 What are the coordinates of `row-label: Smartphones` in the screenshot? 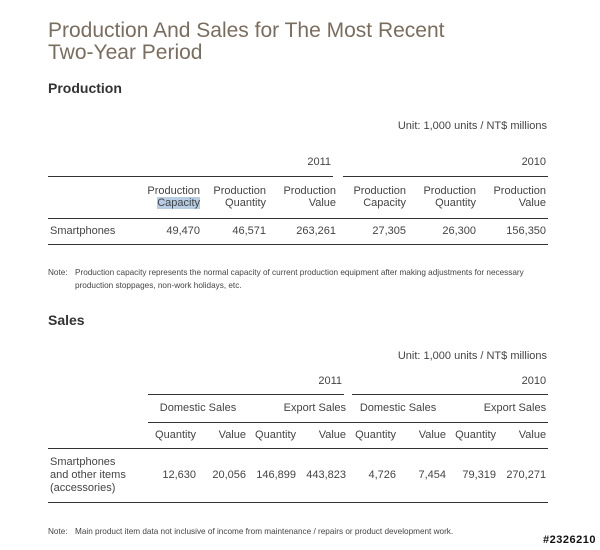 It's located at (93, 231).